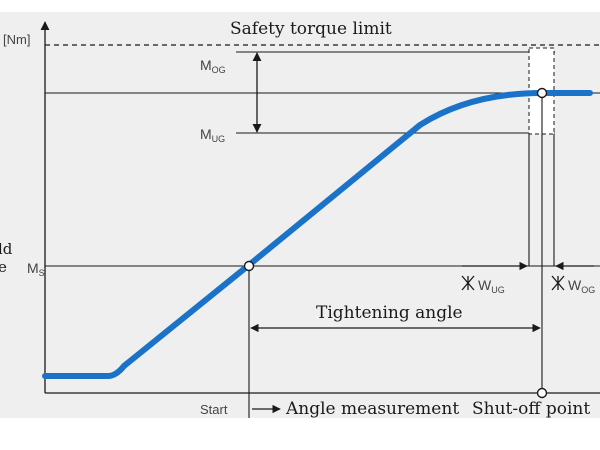  I want to click on ms-label: MS, so click(36, 269).